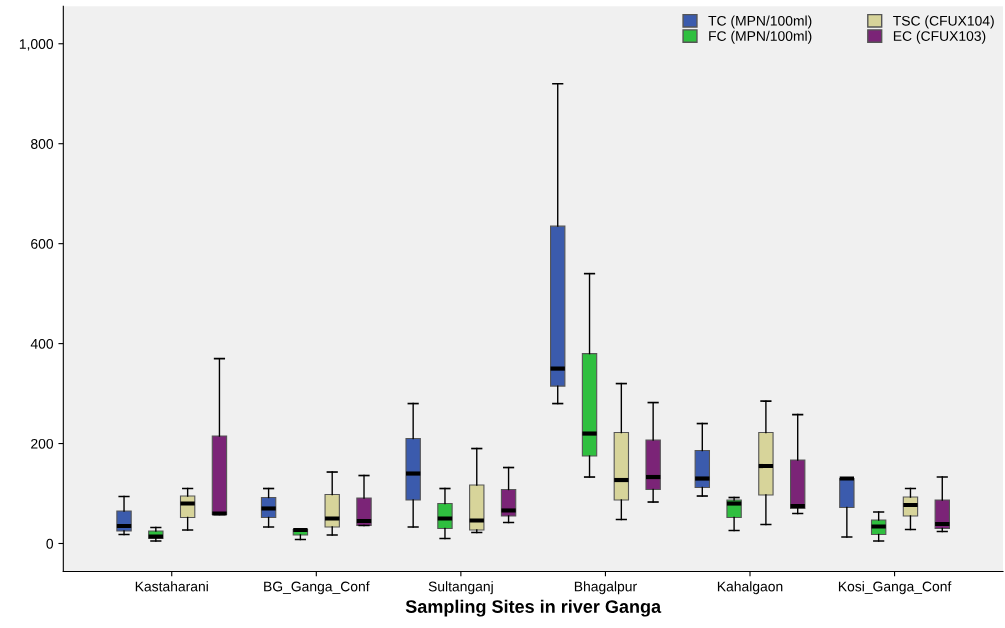  What do you see at coordinates (750, 588) in the screenshot?
I see `x-tick-label: Kahalgaon` at bounding box center [750, 588].